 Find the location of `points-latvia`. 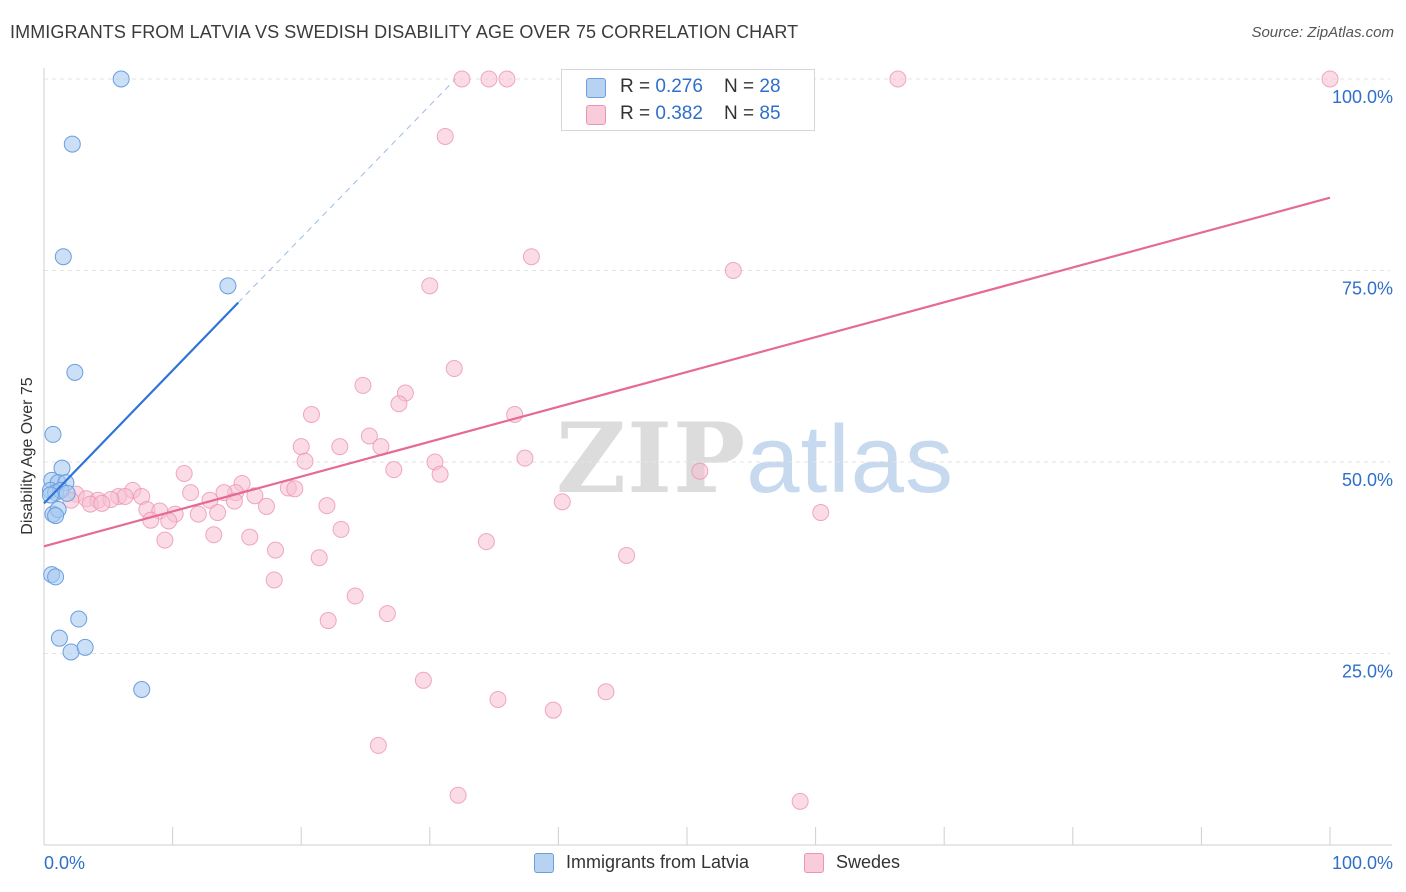

points-latvia is located at coordinates (139, 384).